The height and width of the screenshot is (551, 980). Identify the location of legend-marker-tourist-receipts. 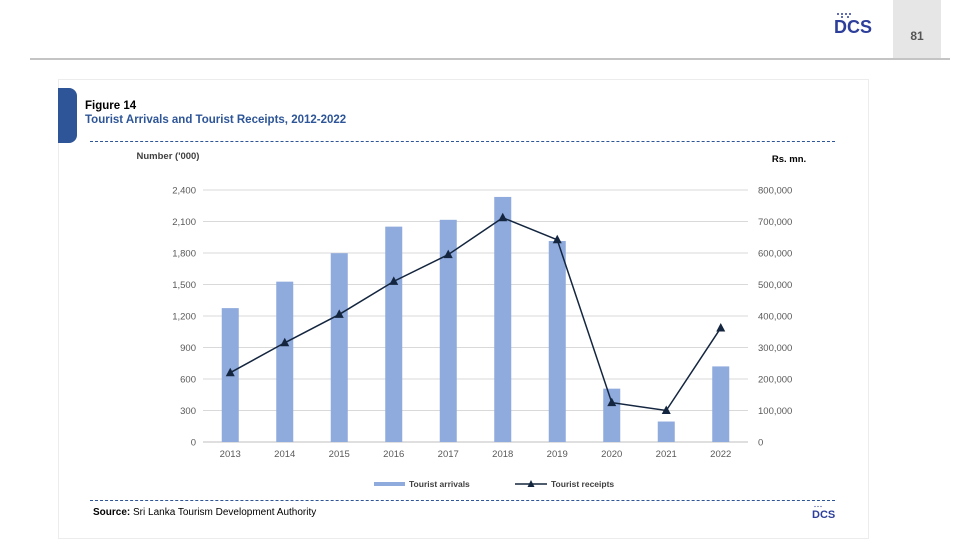
(531, 483).